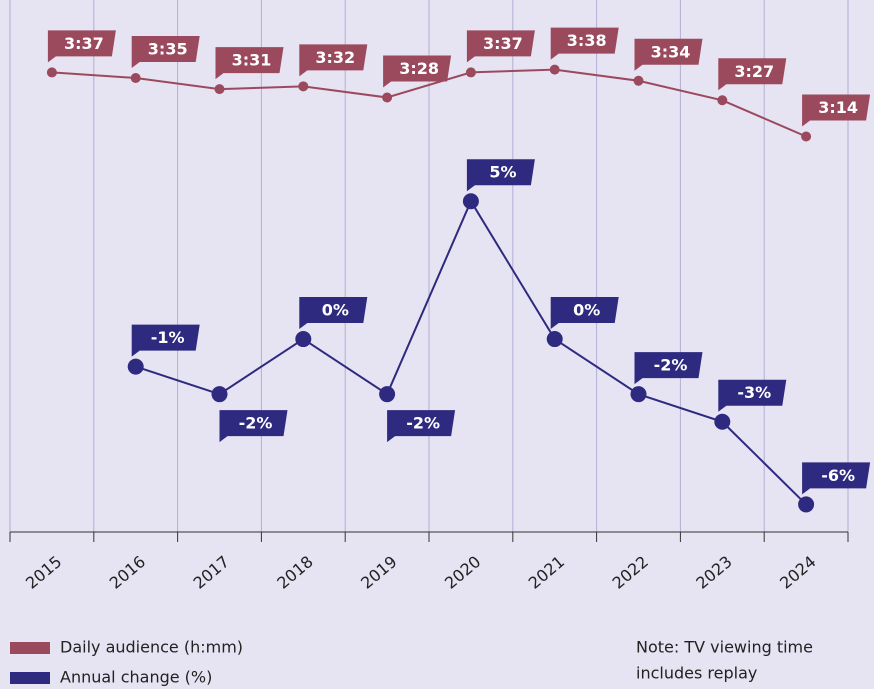 Image resolution: width=874 pixels, height=689 pixels. What do you see at coordinates (671, 51) in the screenshot?
I see `value-label: 3:34` at bounding box center [671, 51].